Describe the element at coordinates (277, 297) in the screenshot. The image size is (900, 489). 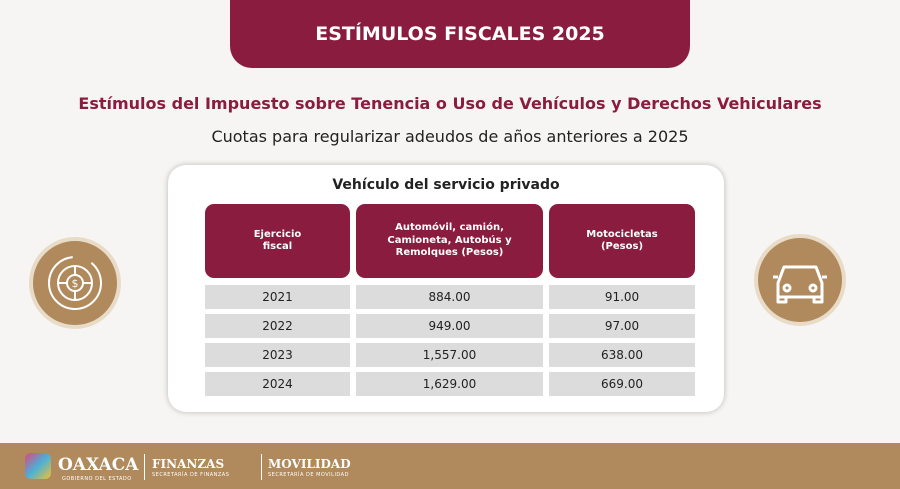
I see `cell-year: 2021` at that location.